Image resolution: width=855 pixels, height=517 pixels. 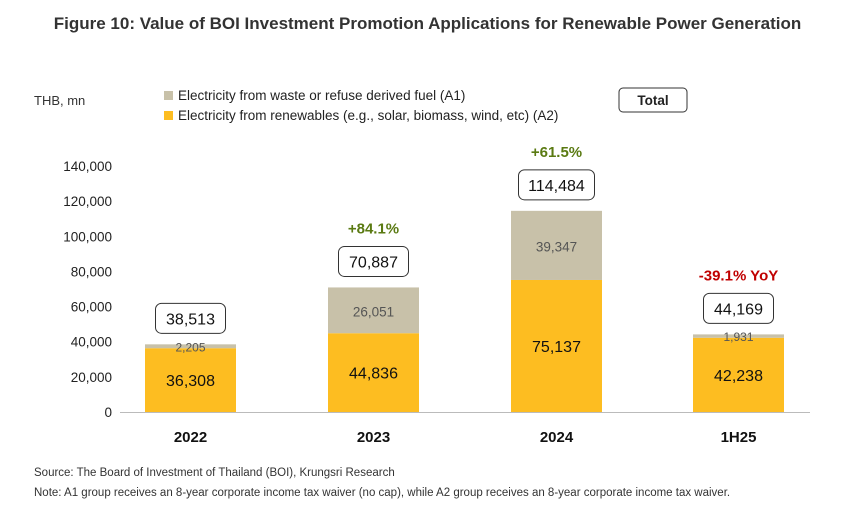 I want to click on data-label: 36,308, so click(x=190, y=381).